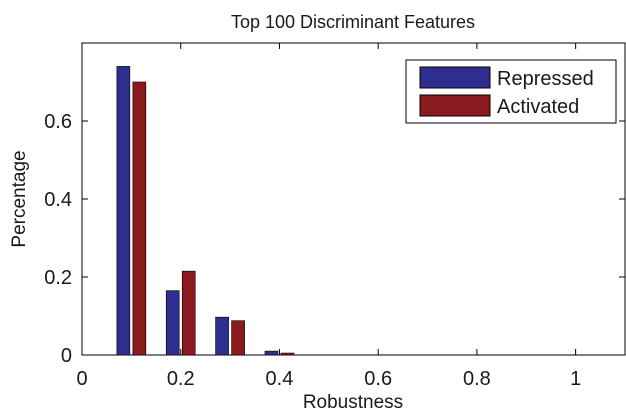 The height and width of the screenshot is (415, 626). What do you see at coordinates (538, 107) in the screenshot?
I see `legend-label-activated: Activated` at bounding box center [538, 107].